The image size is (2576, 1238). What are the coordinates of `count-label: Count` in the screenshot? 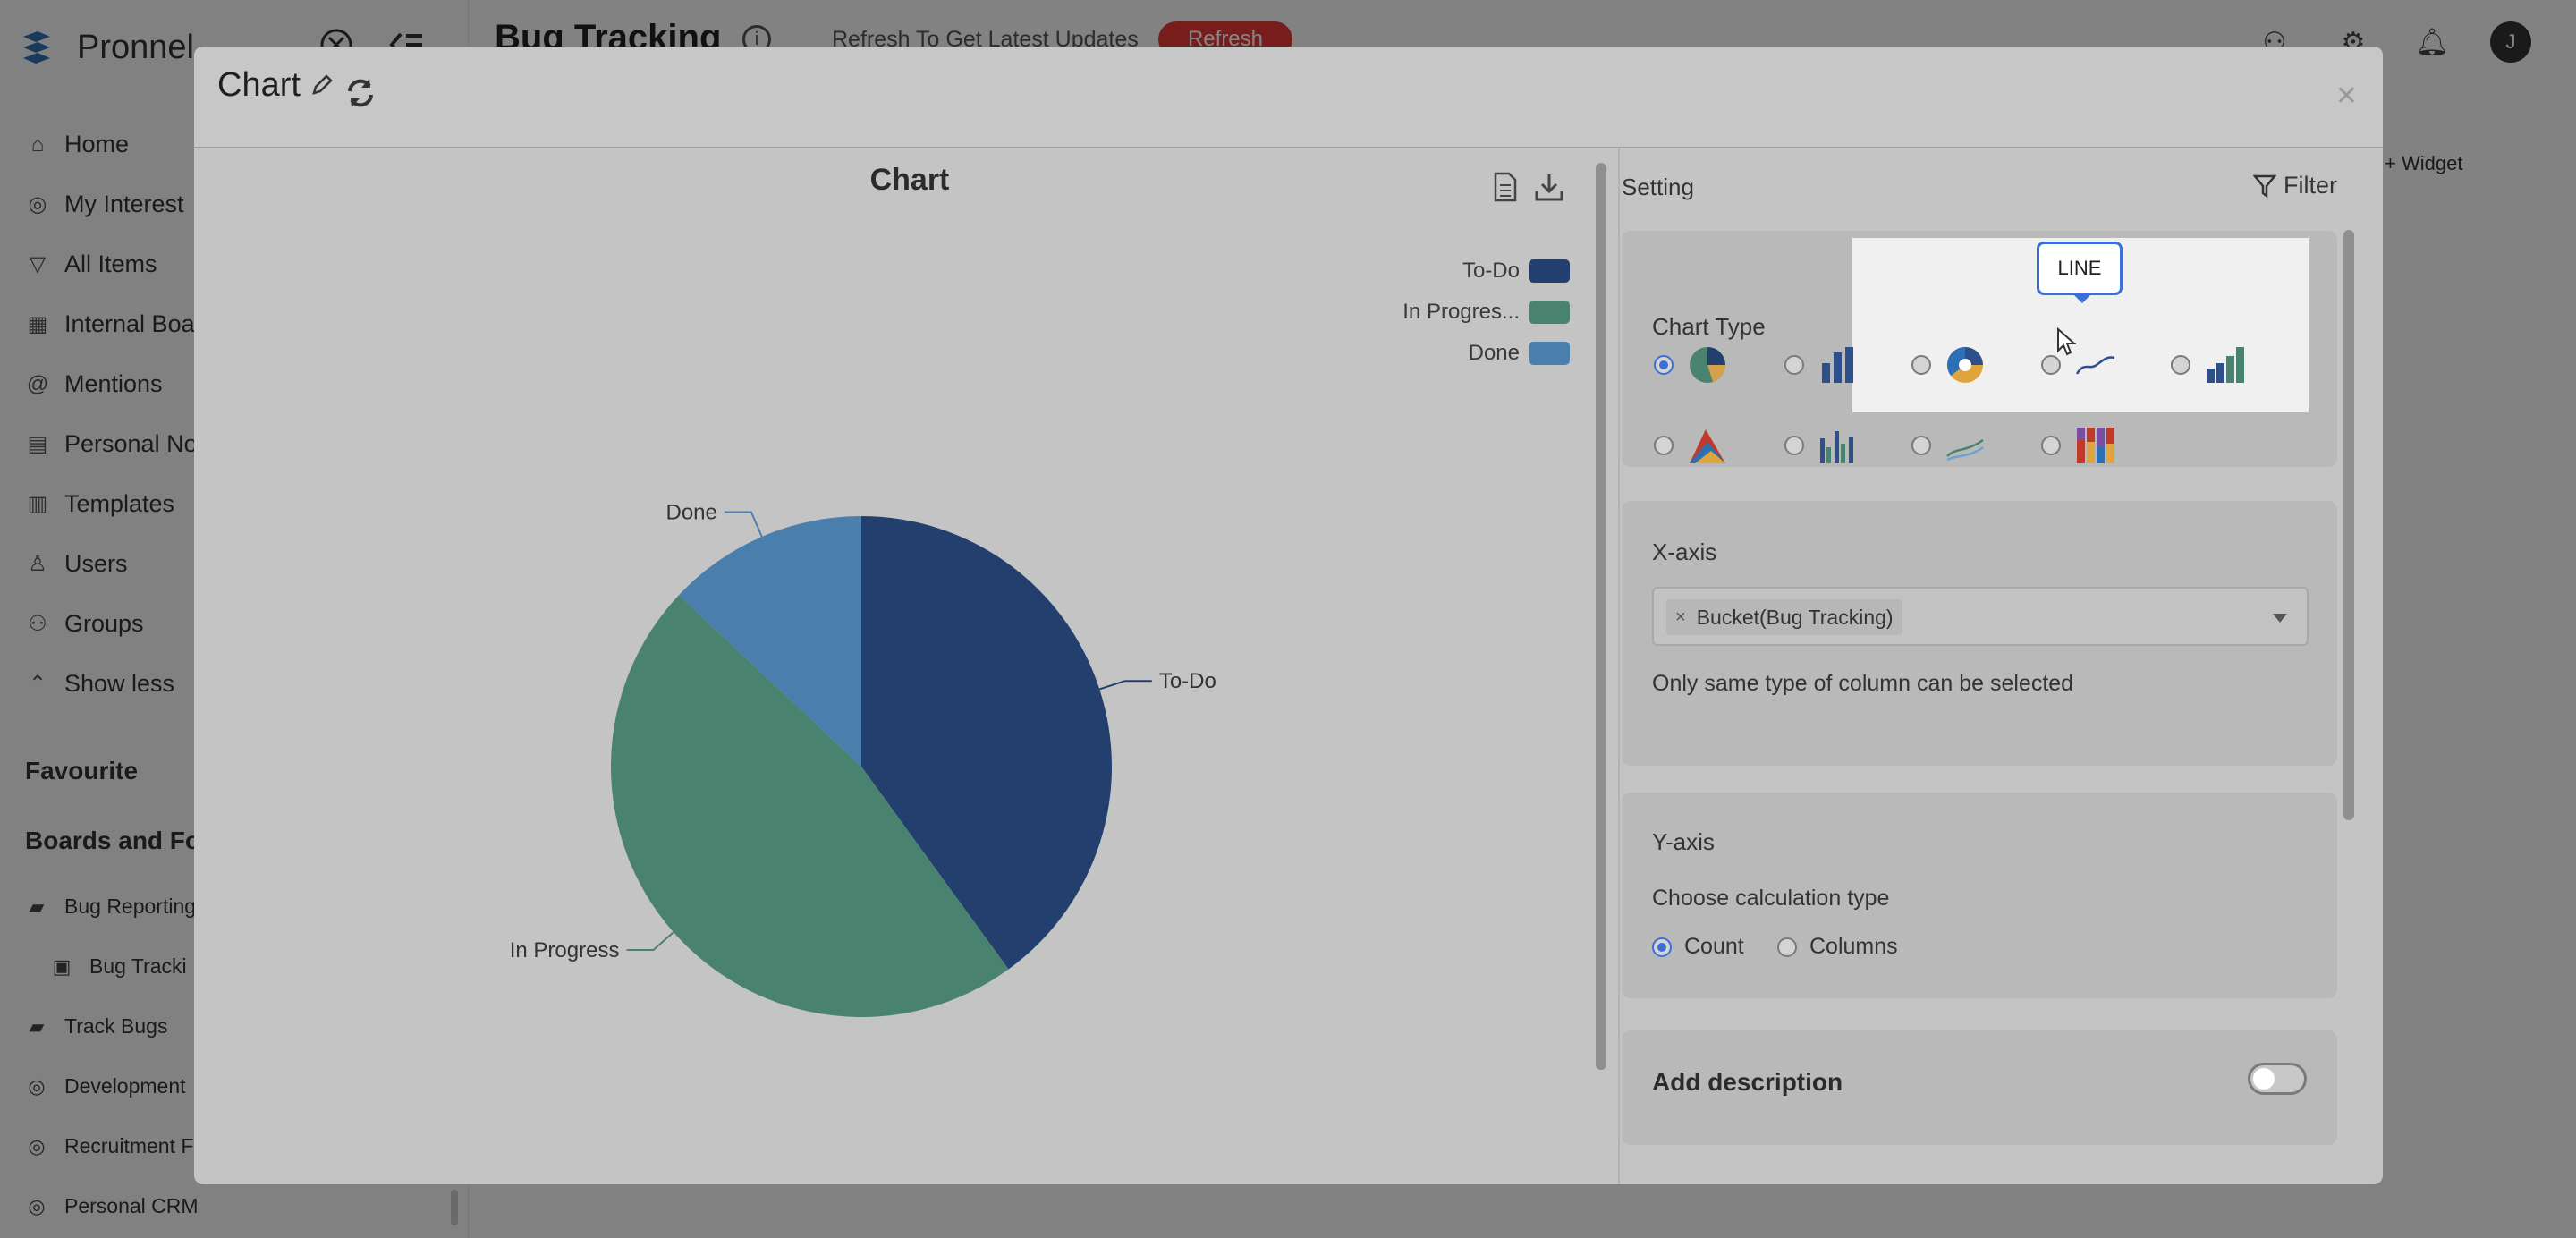 It's located at (1714, 946).